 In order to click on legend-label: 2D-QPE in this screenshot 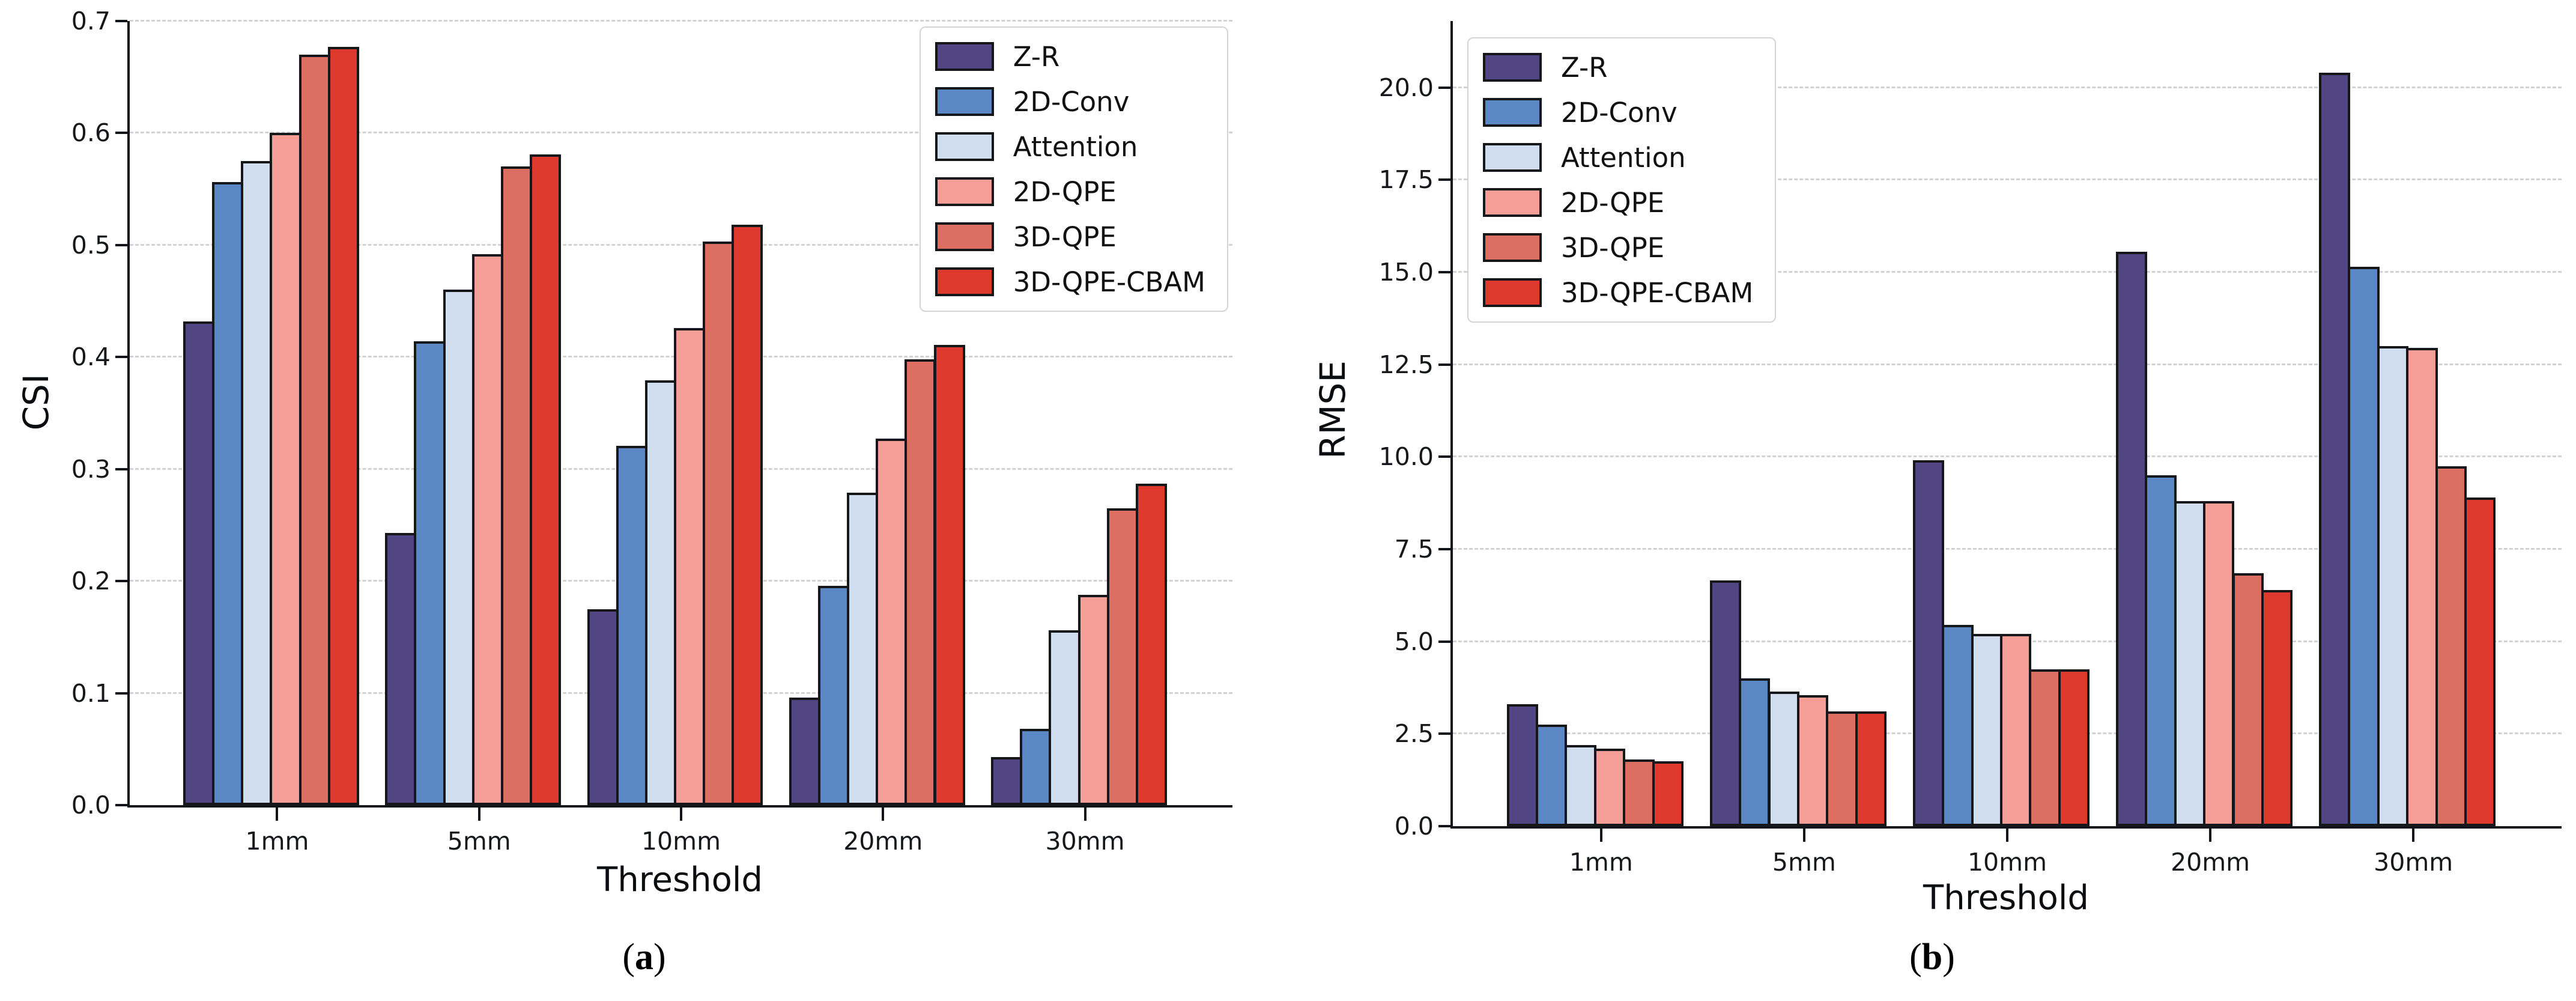, I will do `click(1613, 202)`.